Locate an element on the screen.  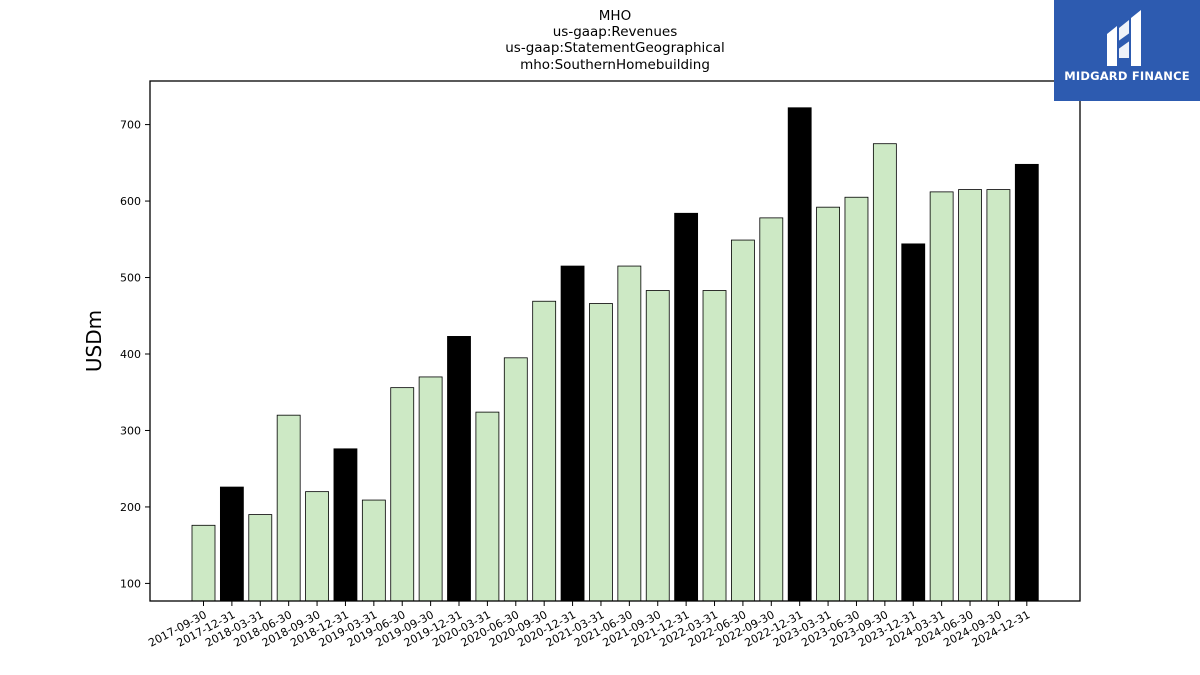
y-tick-label: 100 is located at coordinates (130, 583).